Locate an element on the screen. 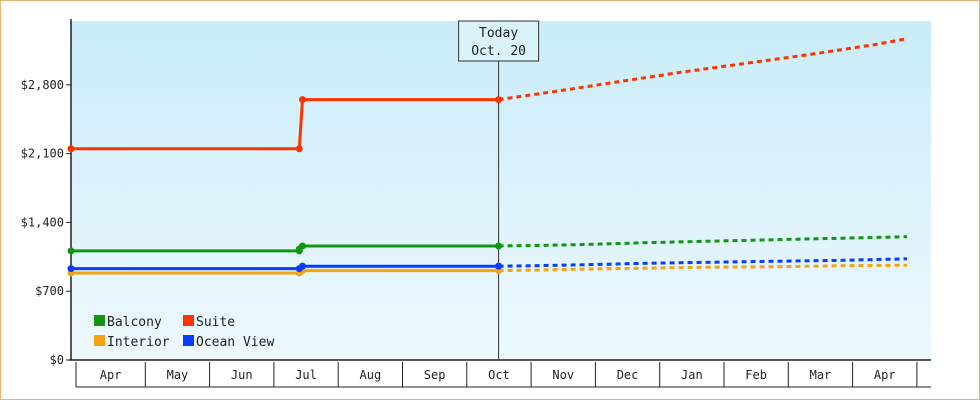 This screenshot has width=980, height=400. y-tick-label: $700 is located at coordinates (49, 291).